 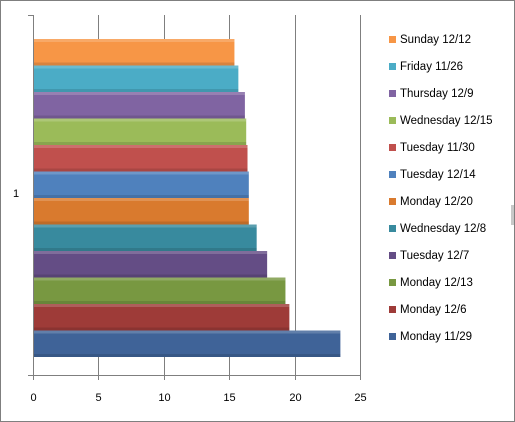 I want to click on x-tick-label: 10, so click(x=164, y=398).